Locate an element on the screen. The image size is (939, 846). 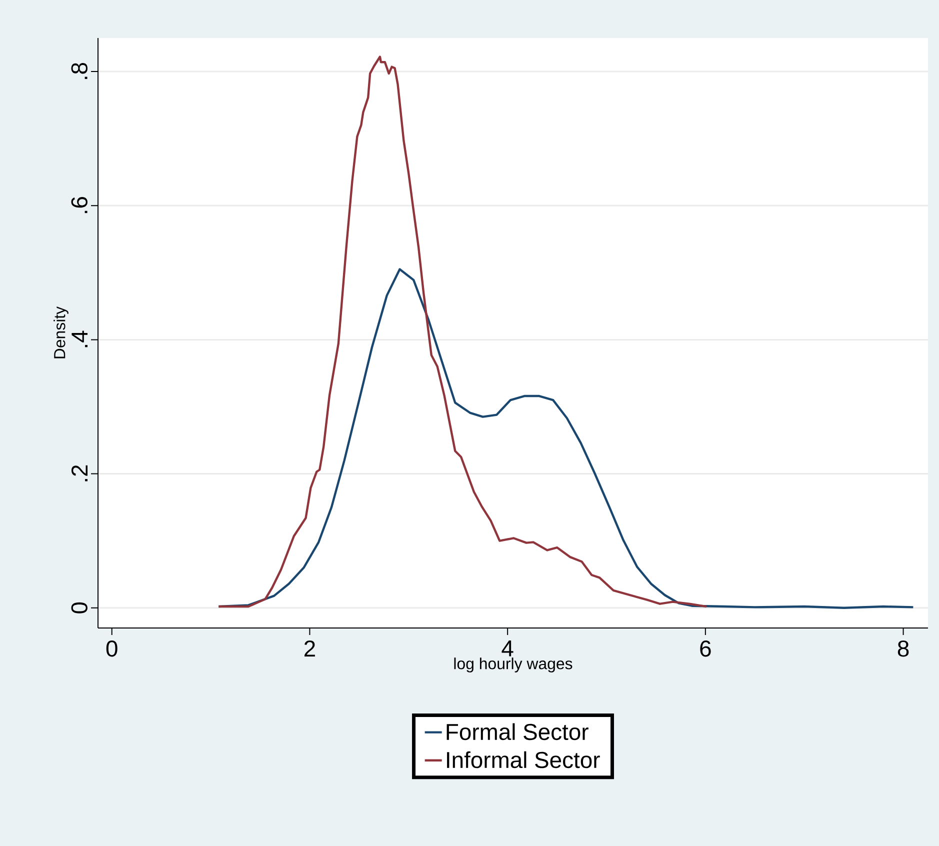
y-tick-label: .4 is located at coordinates (80, 339).